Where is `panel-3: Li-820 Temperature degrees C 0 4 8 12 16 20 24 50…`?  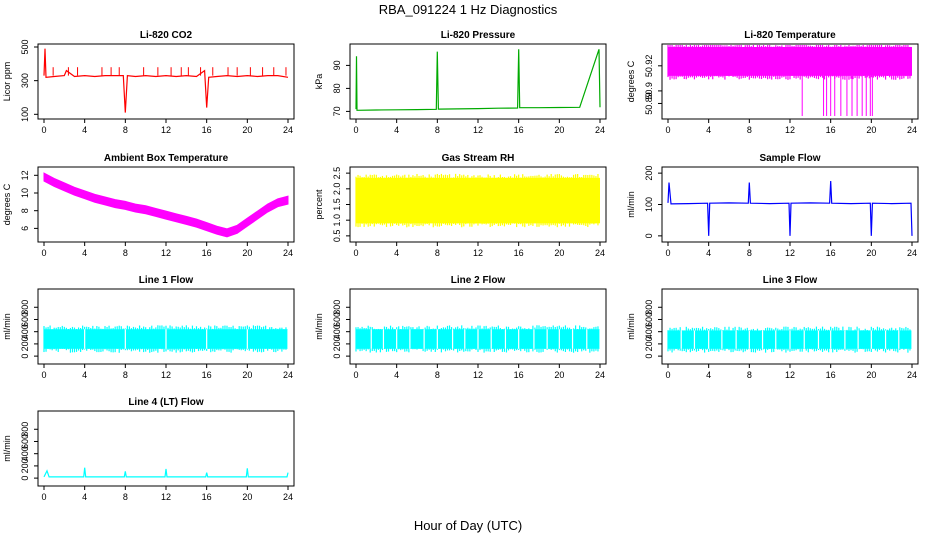 panel-3: Li-820 Temperature degrees C 0 4 8 12 16 20 24 50… is located at coordinates (772, 82).